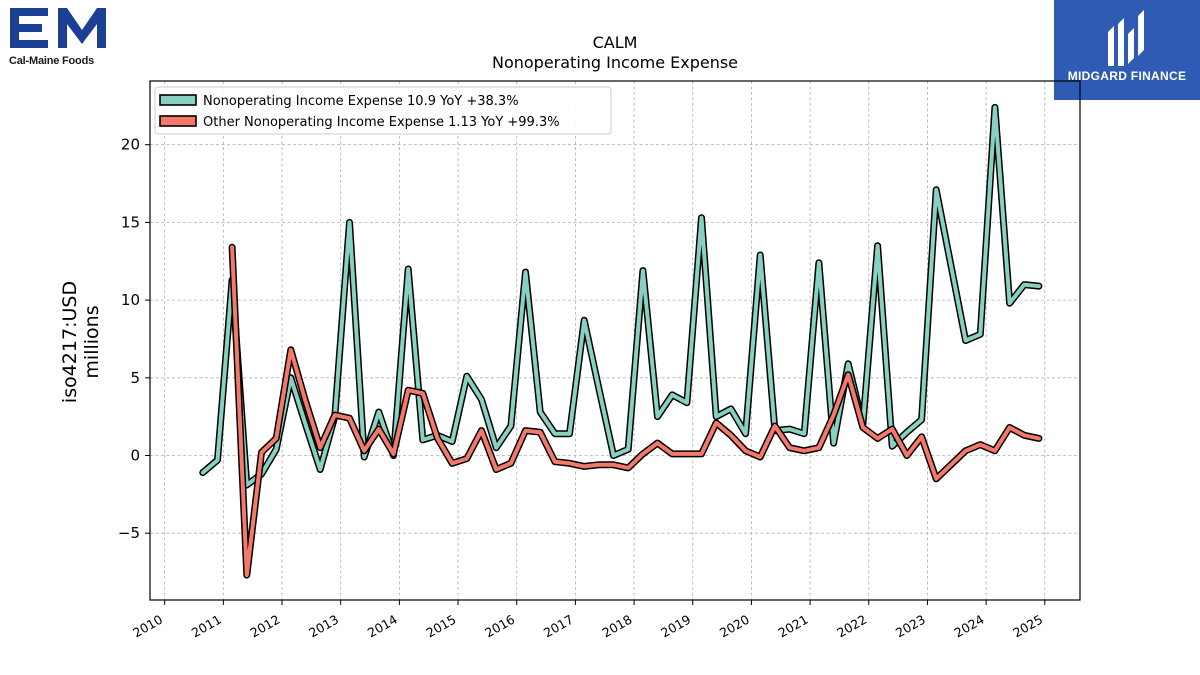  Describe the element at coordinates (615, 42) in the screenshot. I see `chart-title: CALM` at that location.